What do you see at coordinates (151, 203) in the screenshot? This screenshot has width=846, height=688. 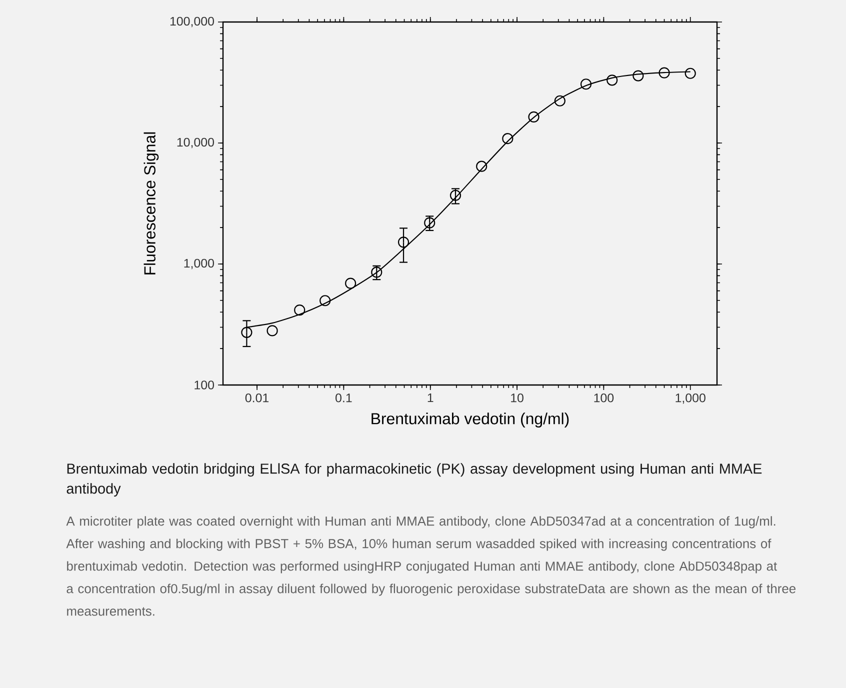 I see `y-axis-title: Fluorescence Signal` at bounding box center [151, 203].